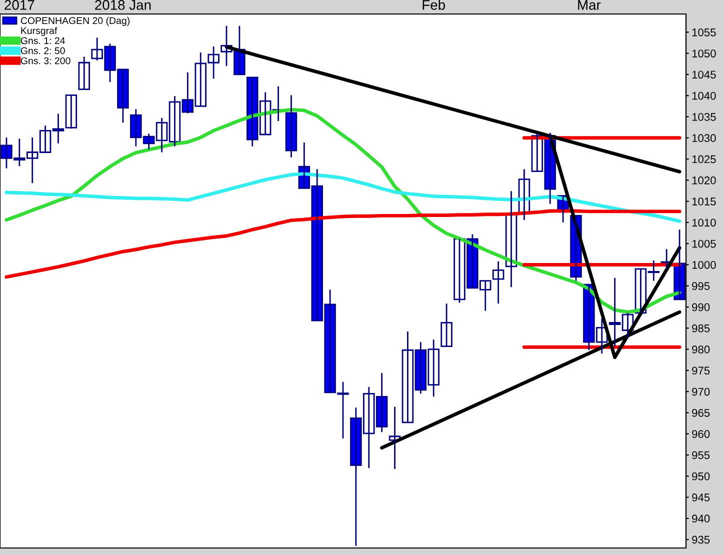 The height and width of the screenshot is (555, 724). Describe the element at coordinates (42, 50) in the screenshot. I see `legend-label: Gns. 2: 50` at that location.